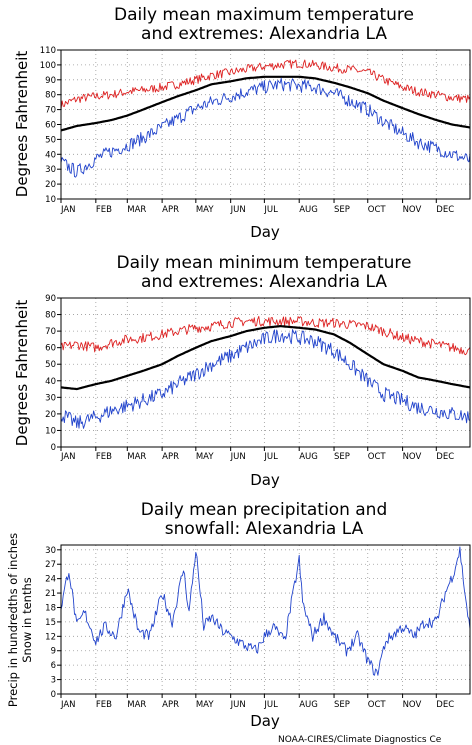 This screenshot has width=472, height=745. I want to click on y-tick-label: 18, so click(50, 608).